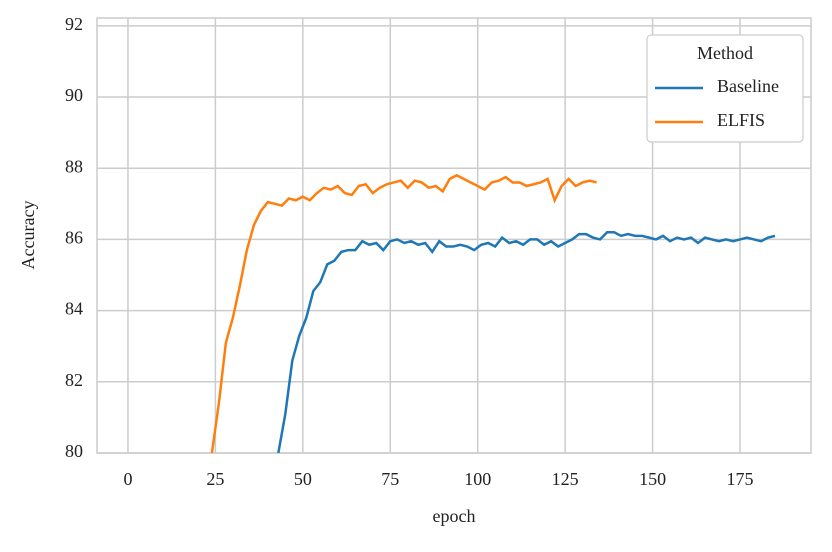 The height and width of the screenshot is (552, 832). Describe the element at coordinates (74, 166) in the screenshot. I see `y-tick-label: 88` at that location.